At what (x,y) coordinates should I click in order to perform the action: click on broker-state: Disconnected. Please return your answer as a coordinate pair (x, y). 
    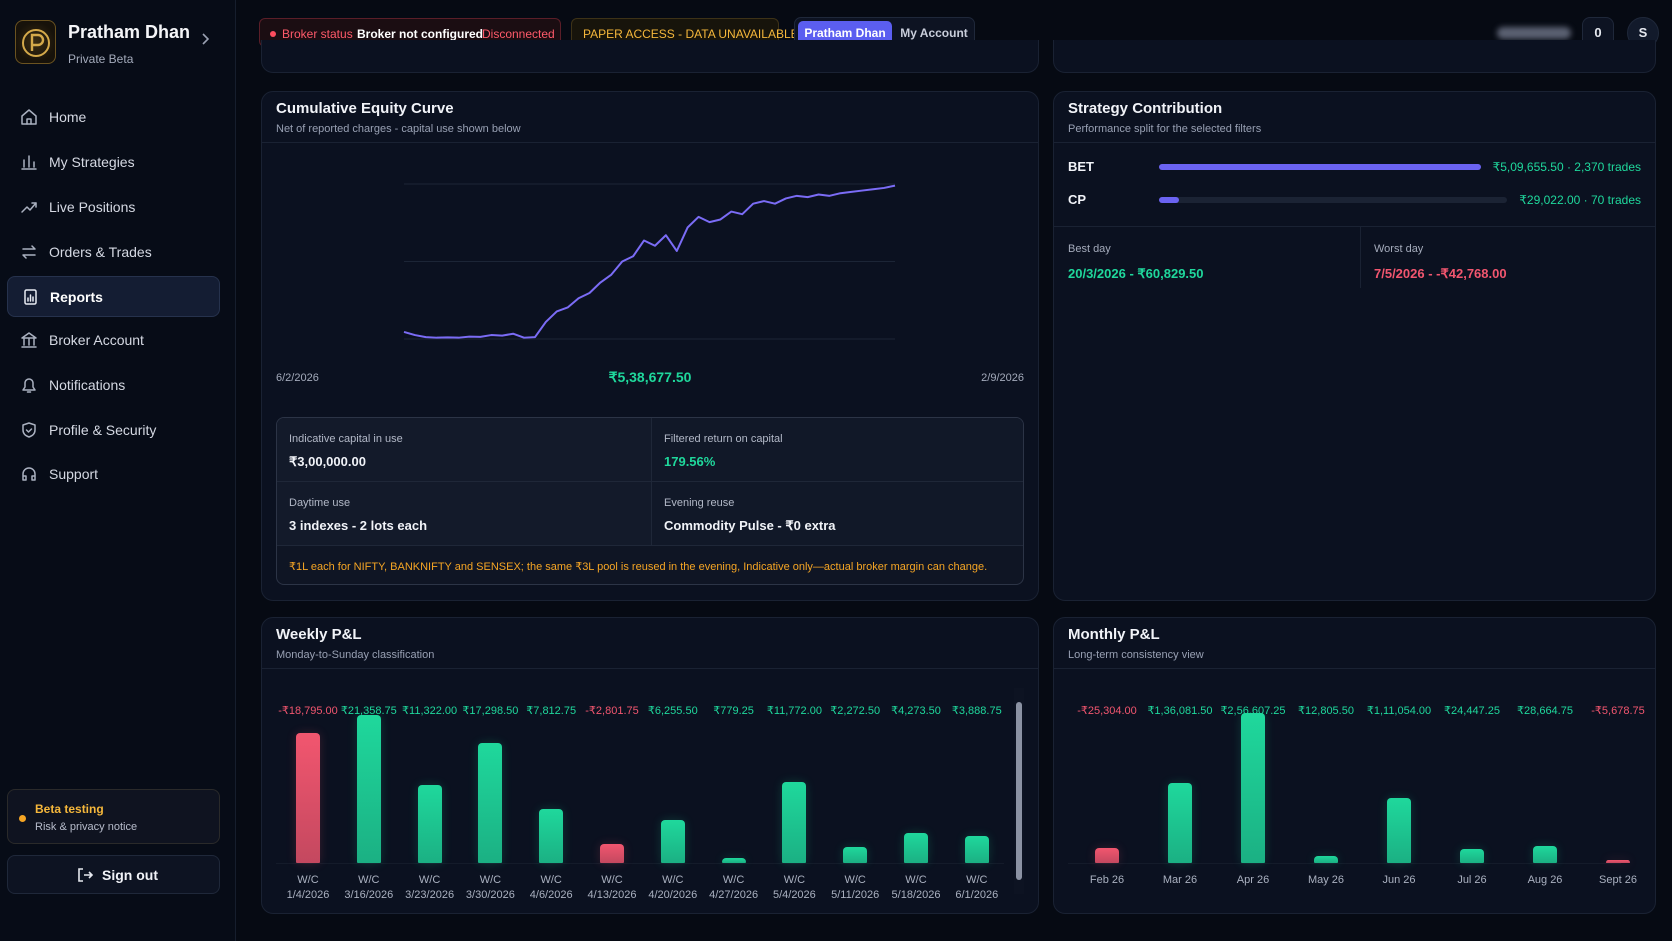
    Looking at the image, I should click on (518, 34).